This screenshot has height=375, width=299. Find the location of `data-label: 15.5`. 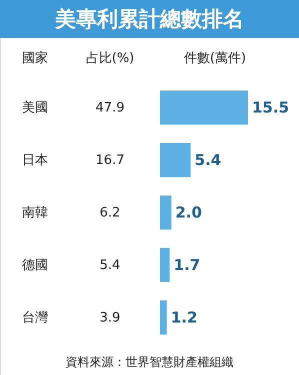

data-label: 15.5 is located at coordinates (271, 107).